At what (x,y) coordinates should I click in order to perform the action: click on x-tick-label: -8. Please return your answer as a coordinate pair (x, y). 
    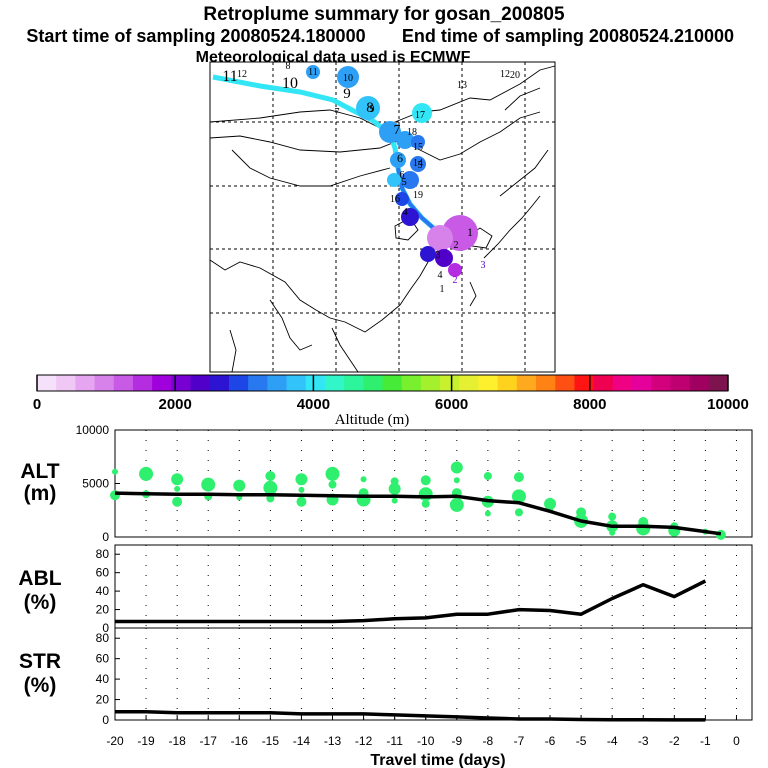
    Looking at the image, I should click on (488, 741).